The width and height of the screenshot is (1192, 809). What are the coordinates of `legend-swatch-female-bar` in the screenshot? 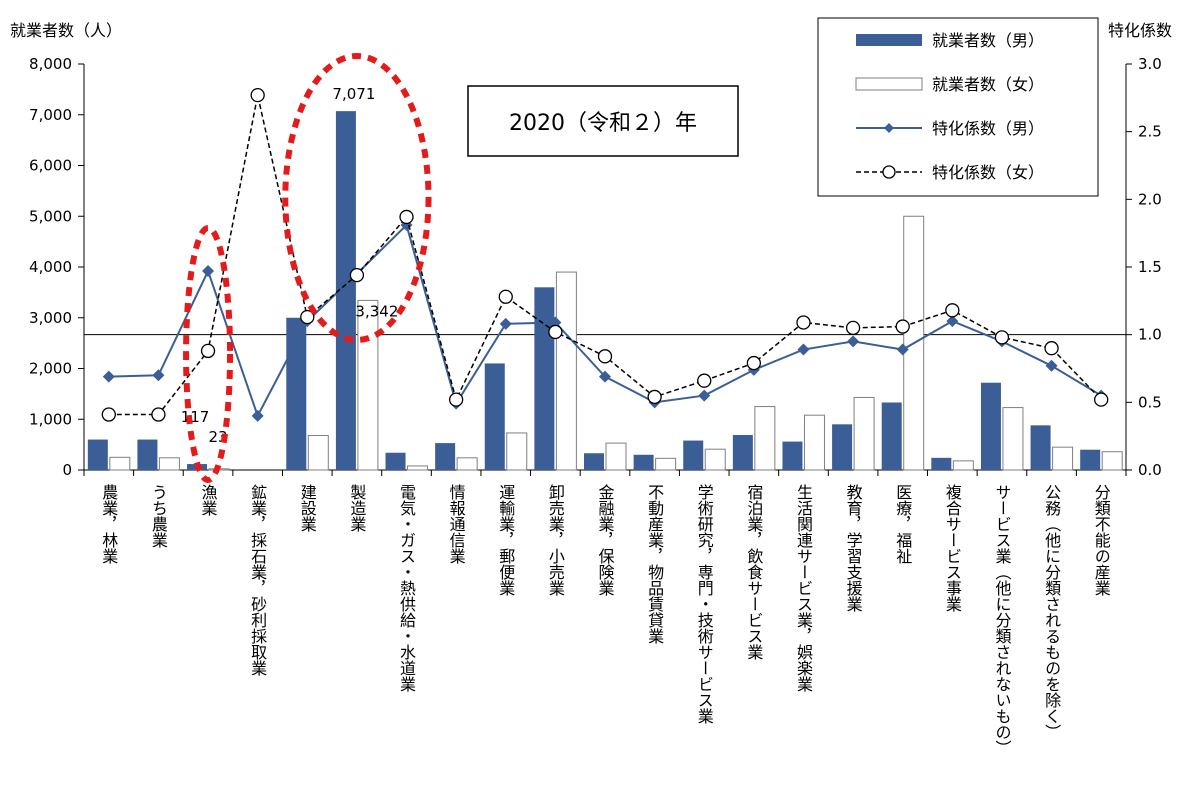 It's located at (889, 84).